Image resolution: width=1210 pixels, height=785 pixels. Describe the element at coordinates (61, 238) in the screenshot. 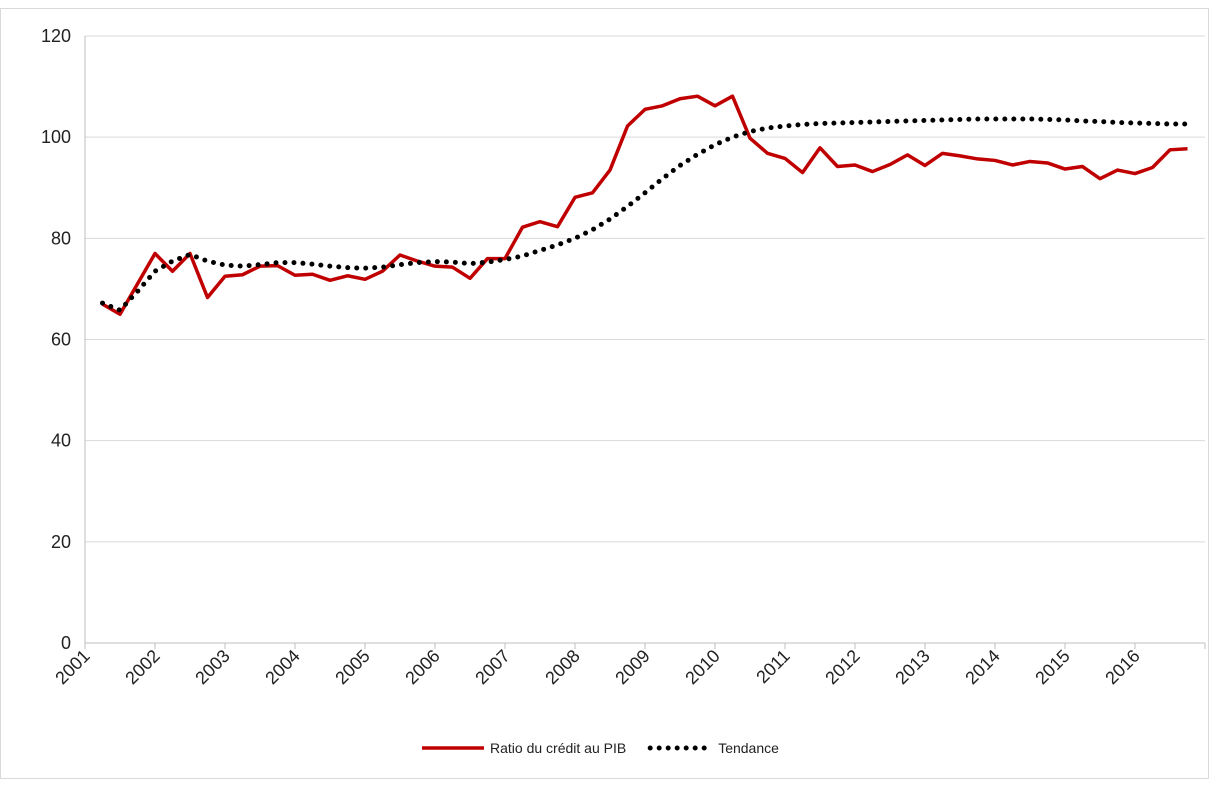

I see `y-tick-label: 80` at that location.